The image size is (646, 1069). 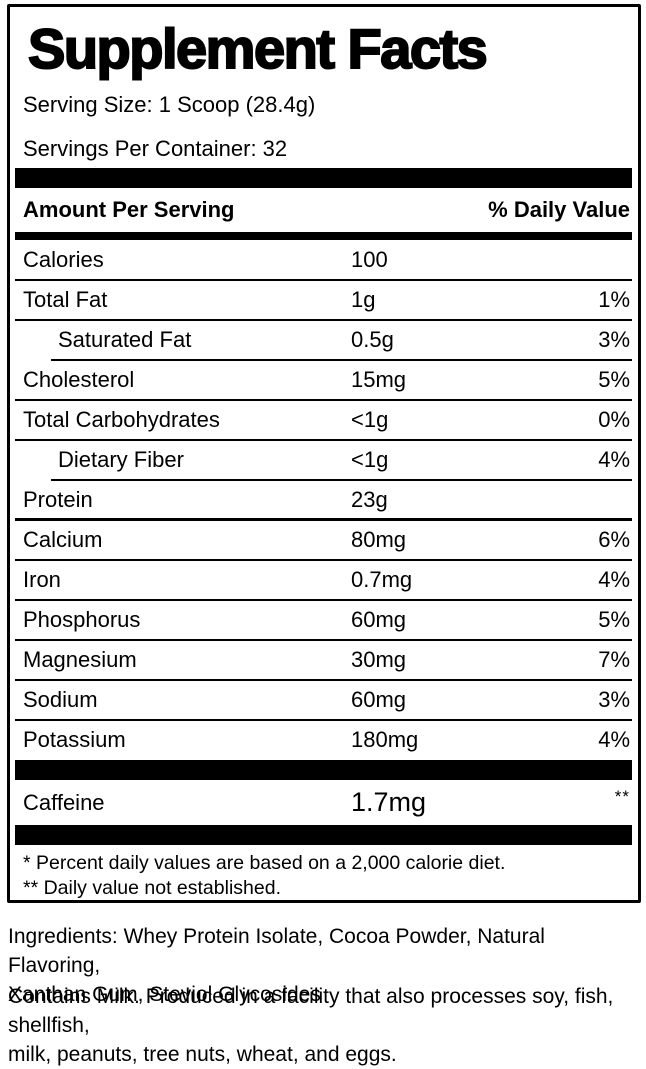 I want to click on header-divider, so click(x=323, y=236).